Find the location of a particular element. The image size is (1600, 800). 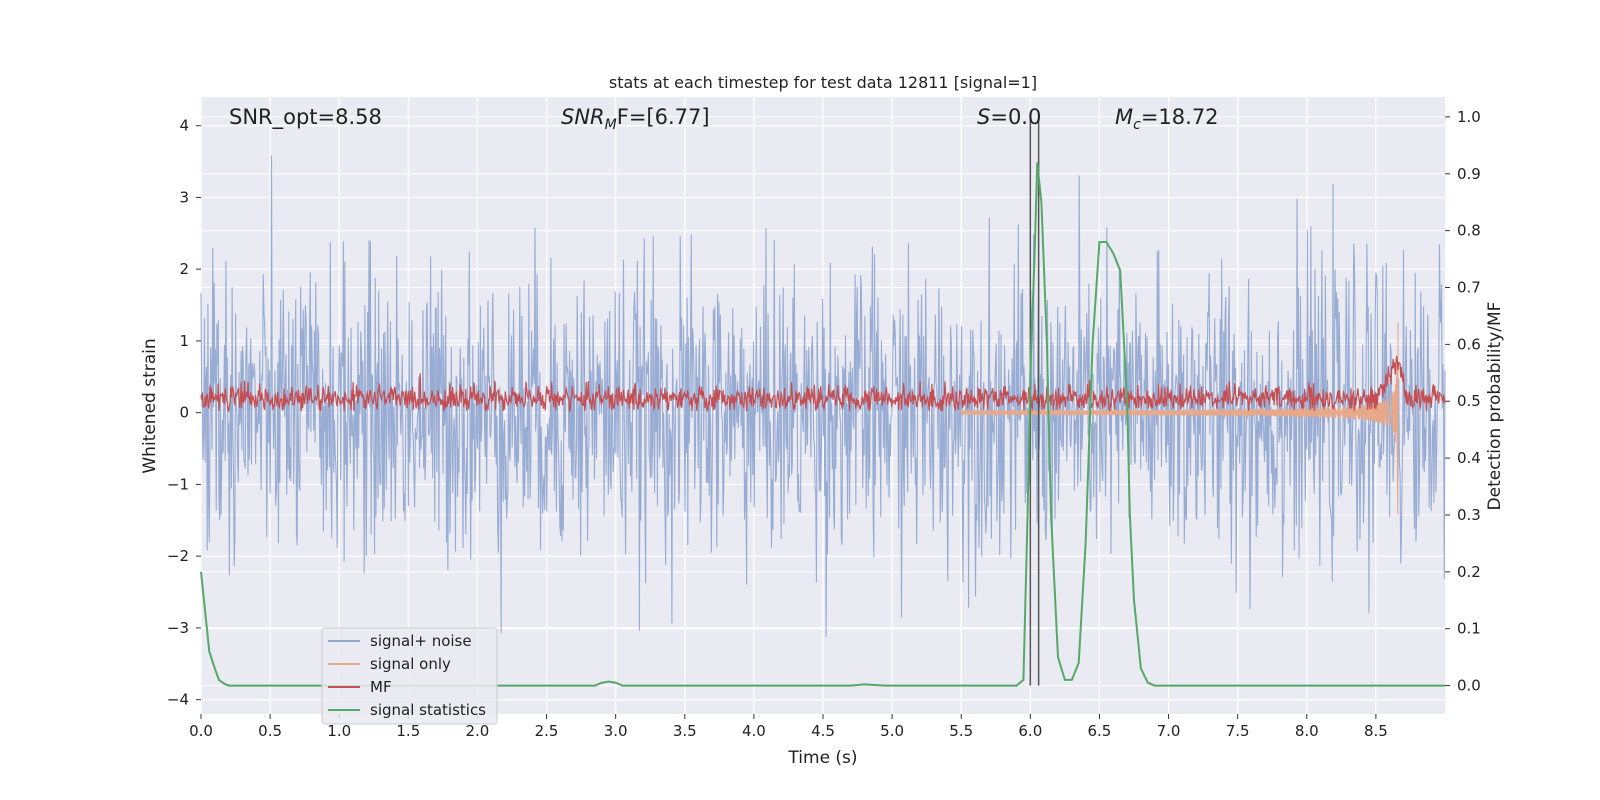

annotation-mc-sub: c is located at coordinates (1137, 125).